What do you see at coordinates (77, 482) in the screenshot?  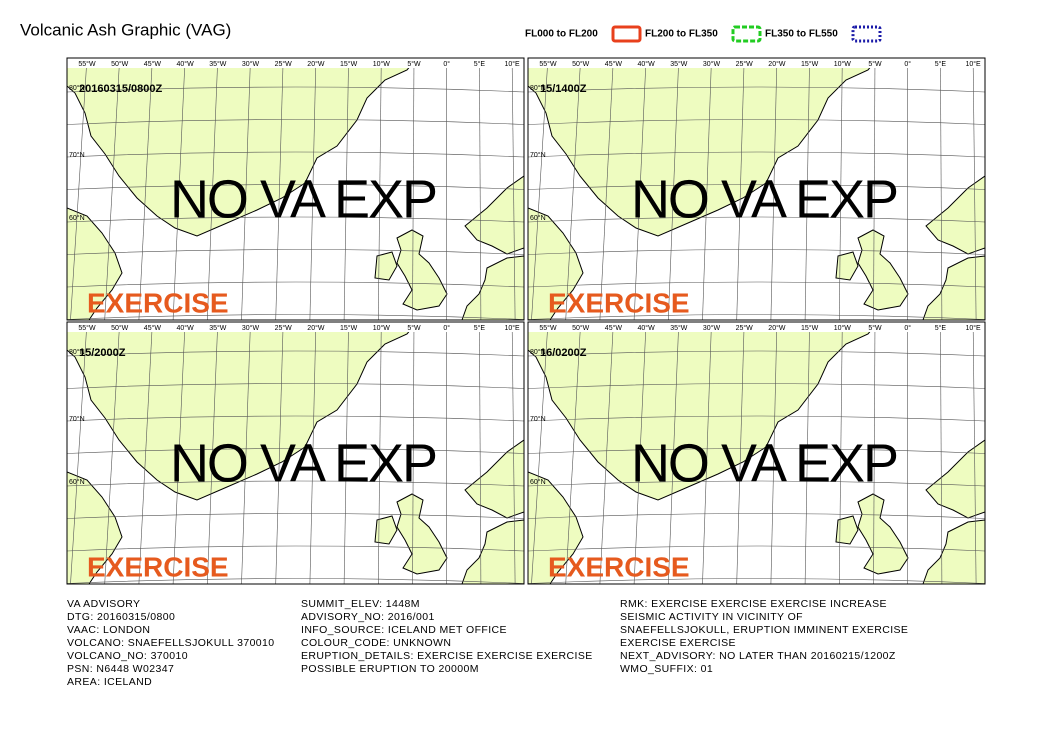 I see `latitude-label: 60°N` at bounding box center [77, 482].